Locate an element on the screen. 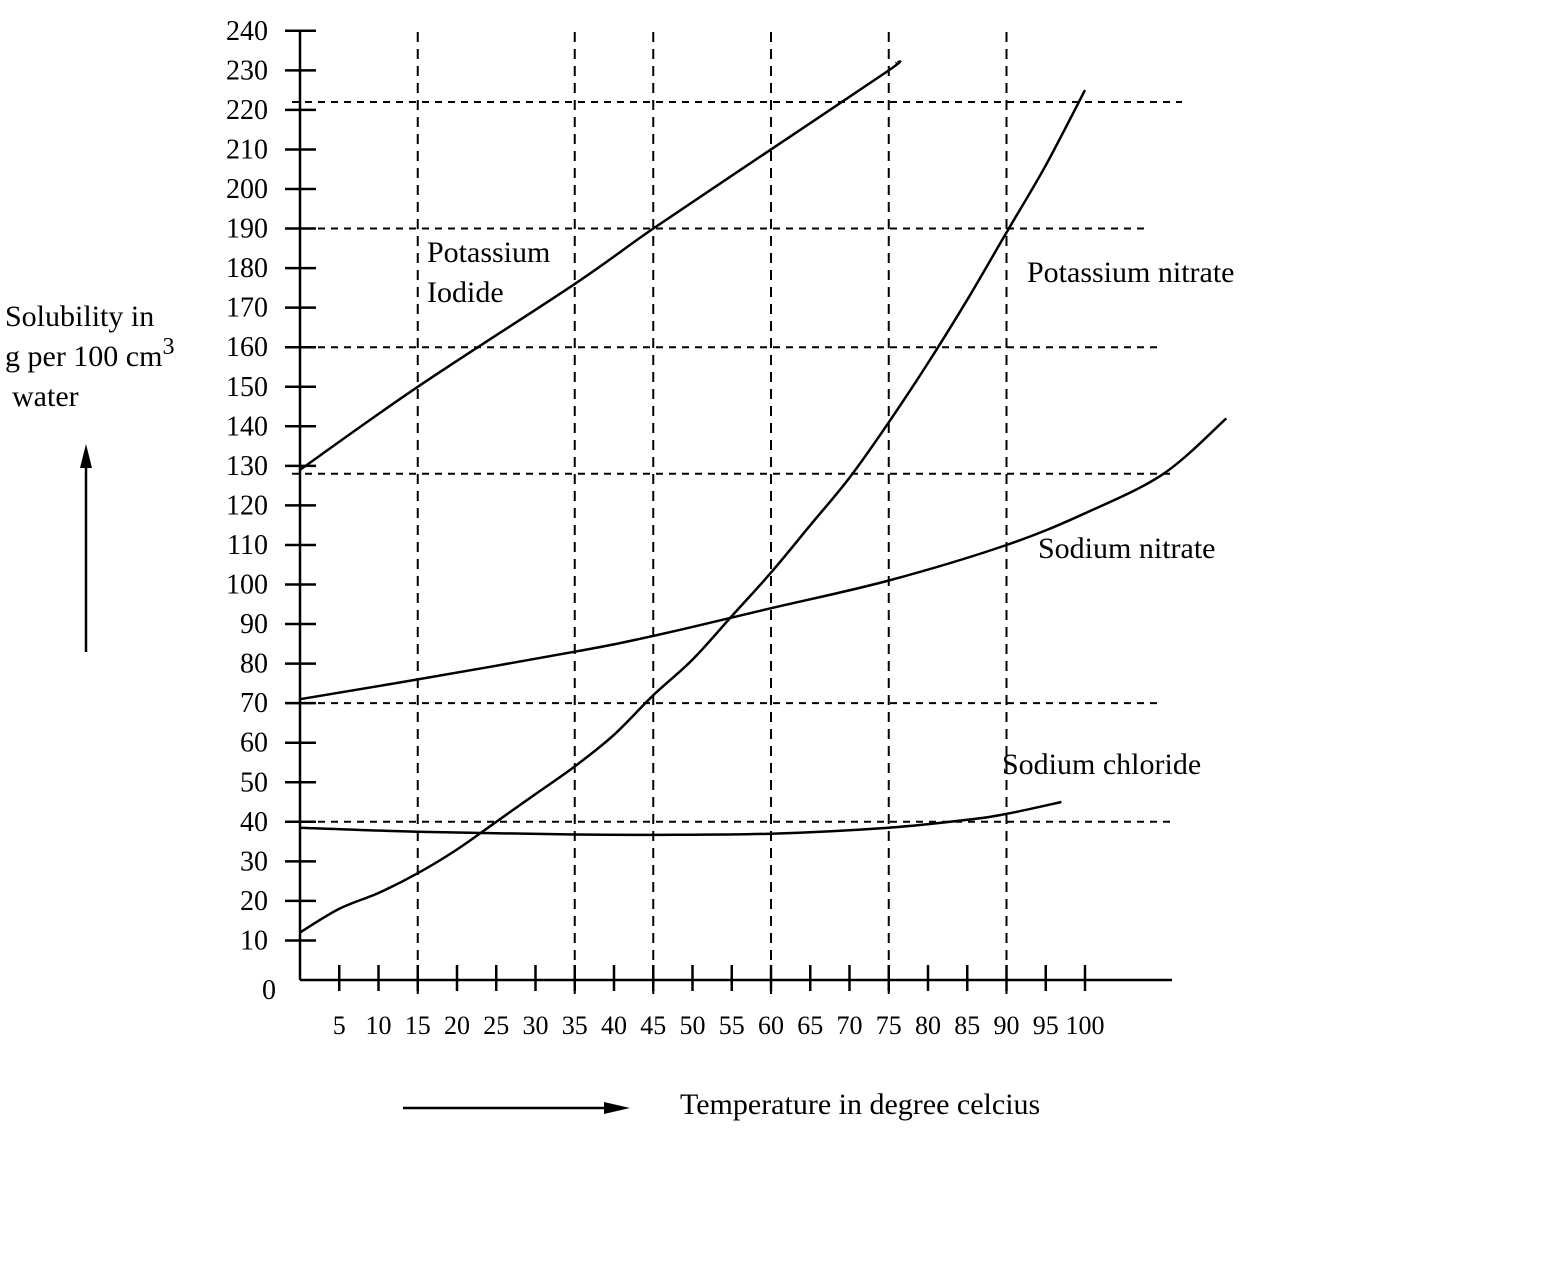 This screenshot has width=1547, height=1263. x-tick-label-85: 85 is located at coordinates (967, 1025).